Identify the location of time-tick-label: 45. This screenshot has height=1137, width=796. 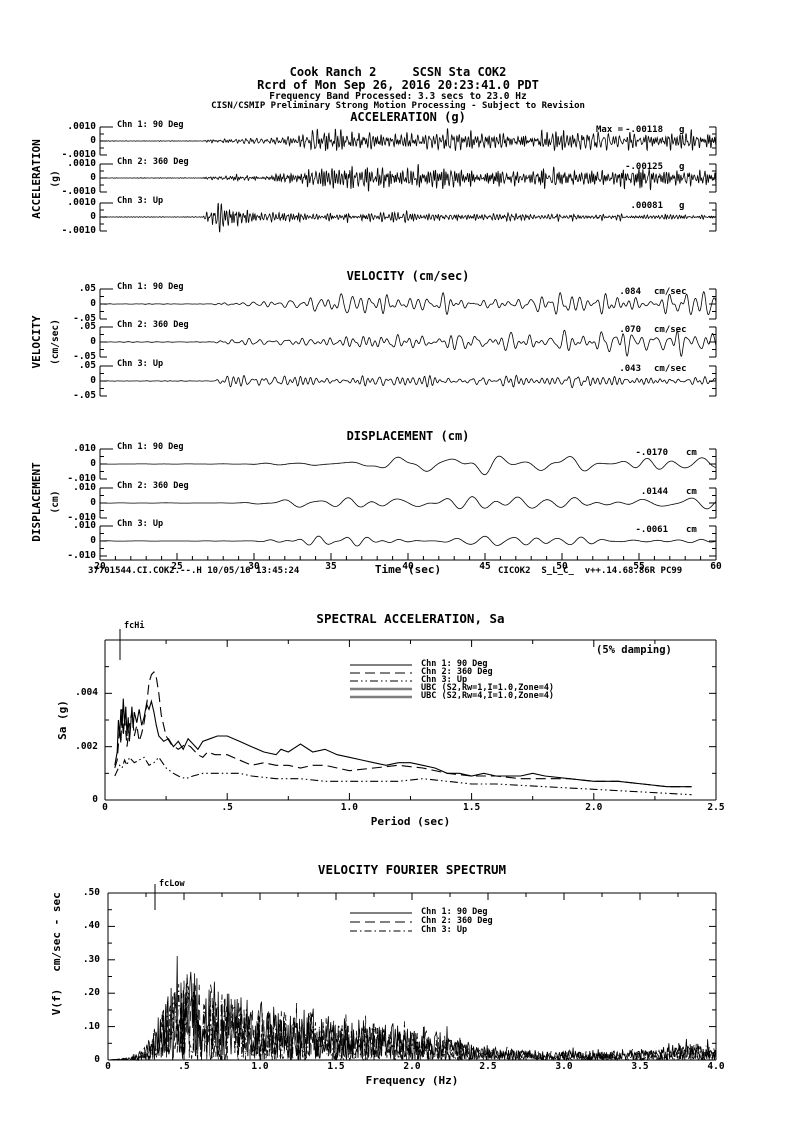
(485, 566).